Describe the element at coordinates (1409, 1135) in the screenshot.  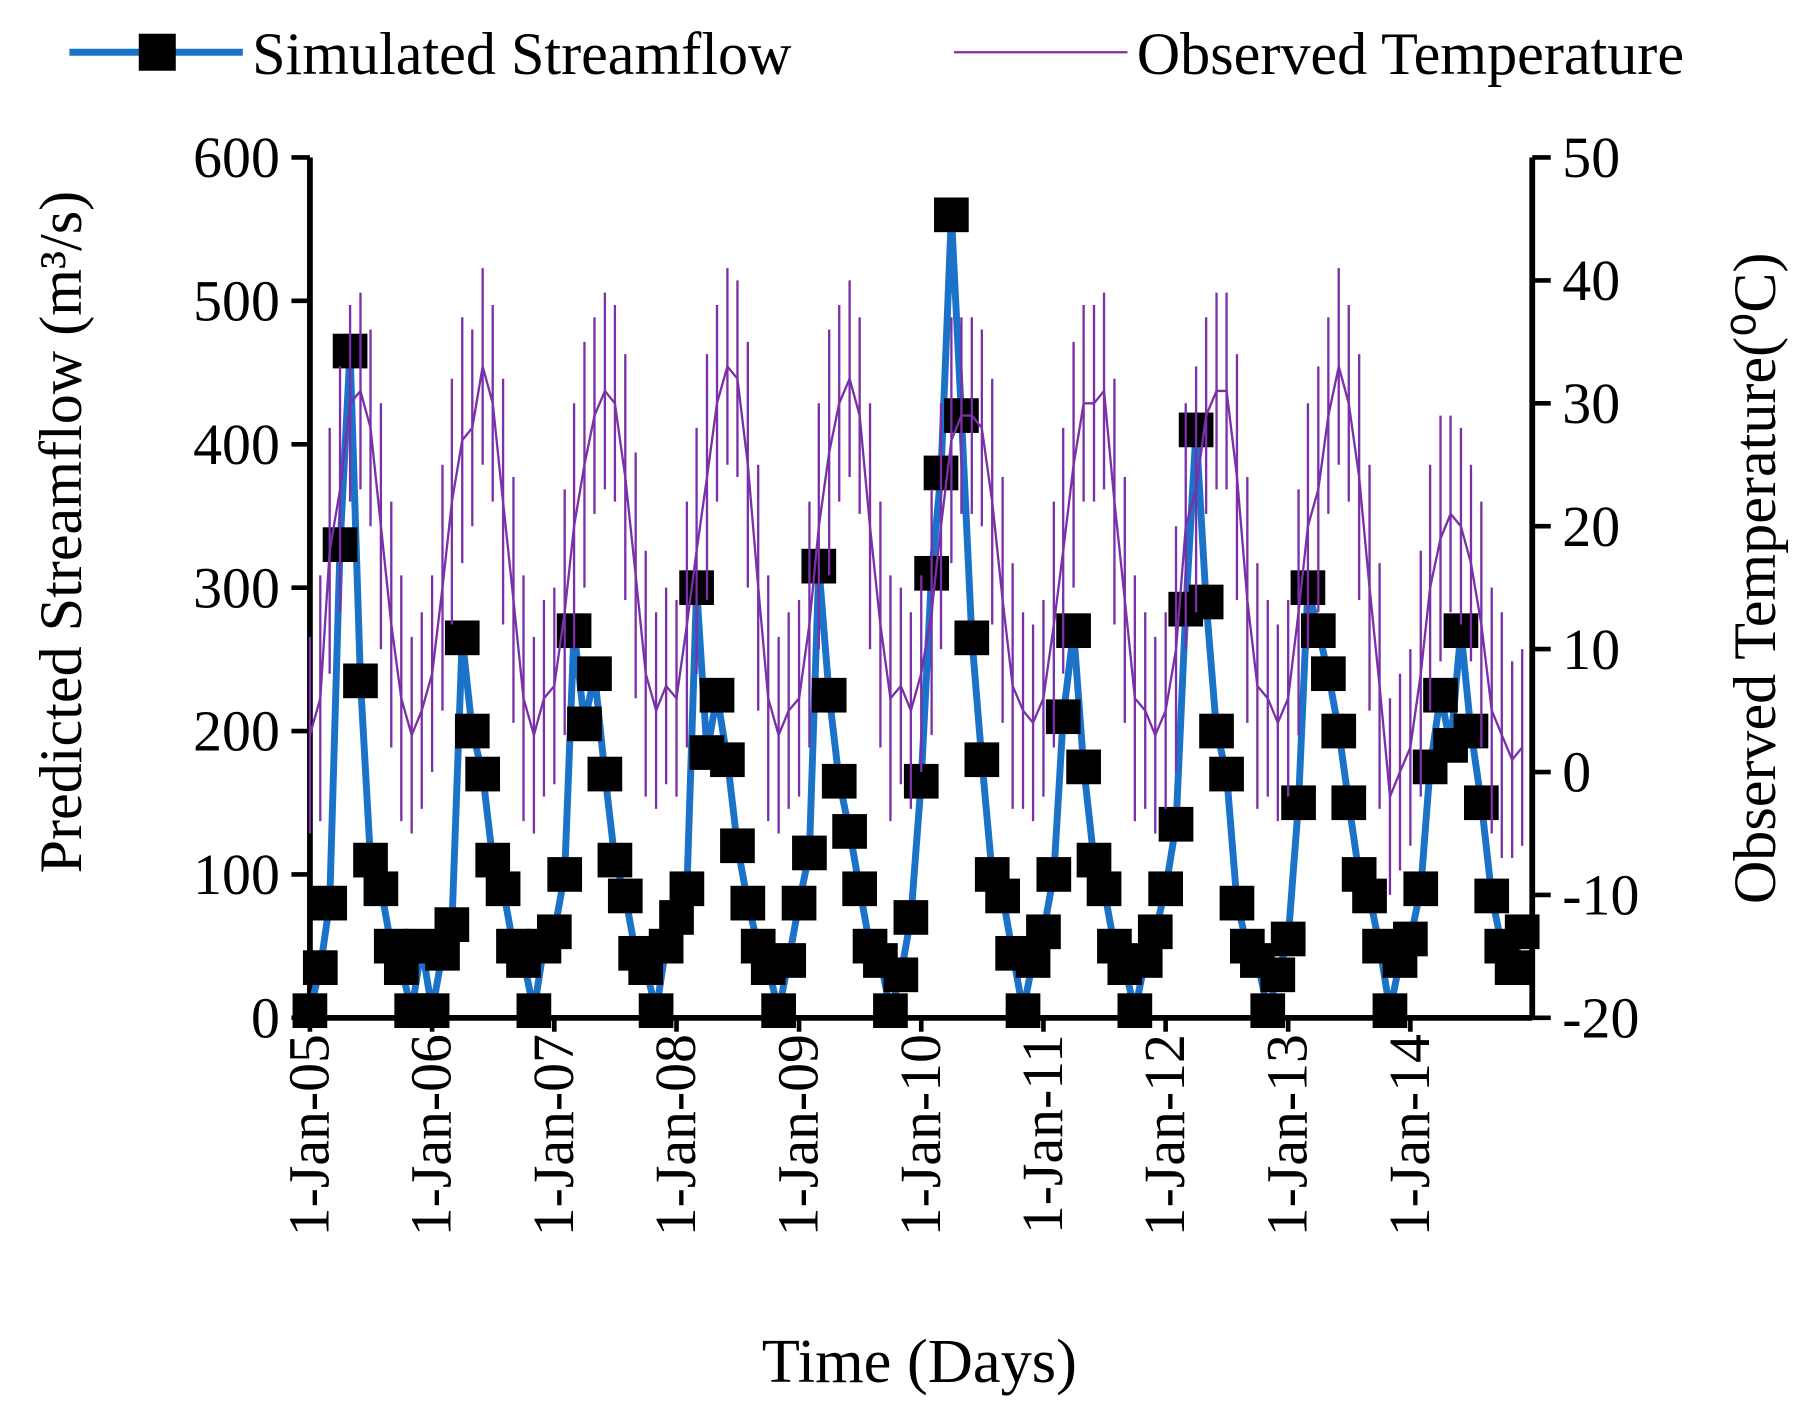
I see `x-tick-label: 1-Jan-14` at that location.